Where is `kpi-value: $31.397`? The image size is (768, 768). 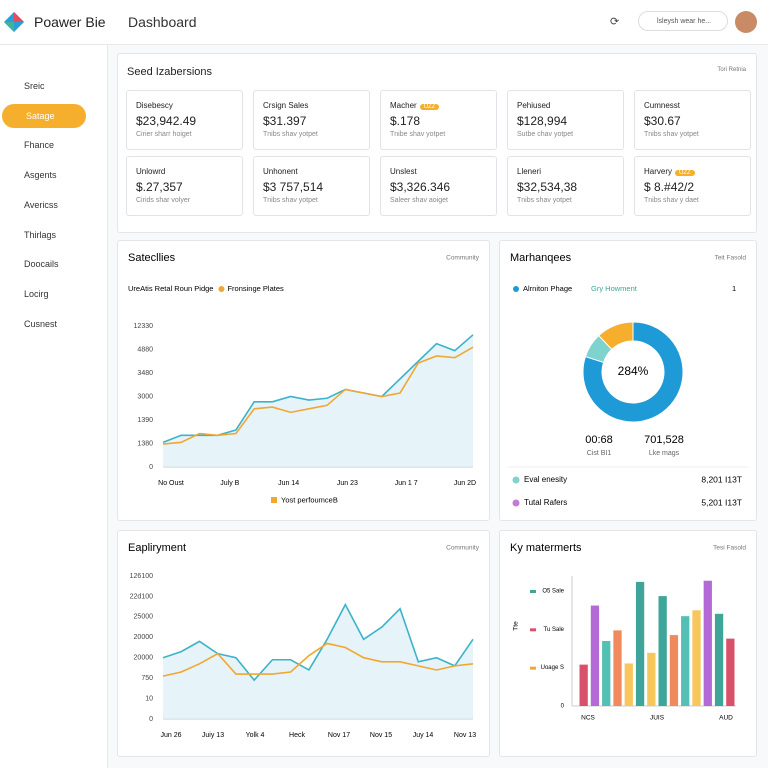 kpi-value: $31.397 is located at coordinates (285, 121).